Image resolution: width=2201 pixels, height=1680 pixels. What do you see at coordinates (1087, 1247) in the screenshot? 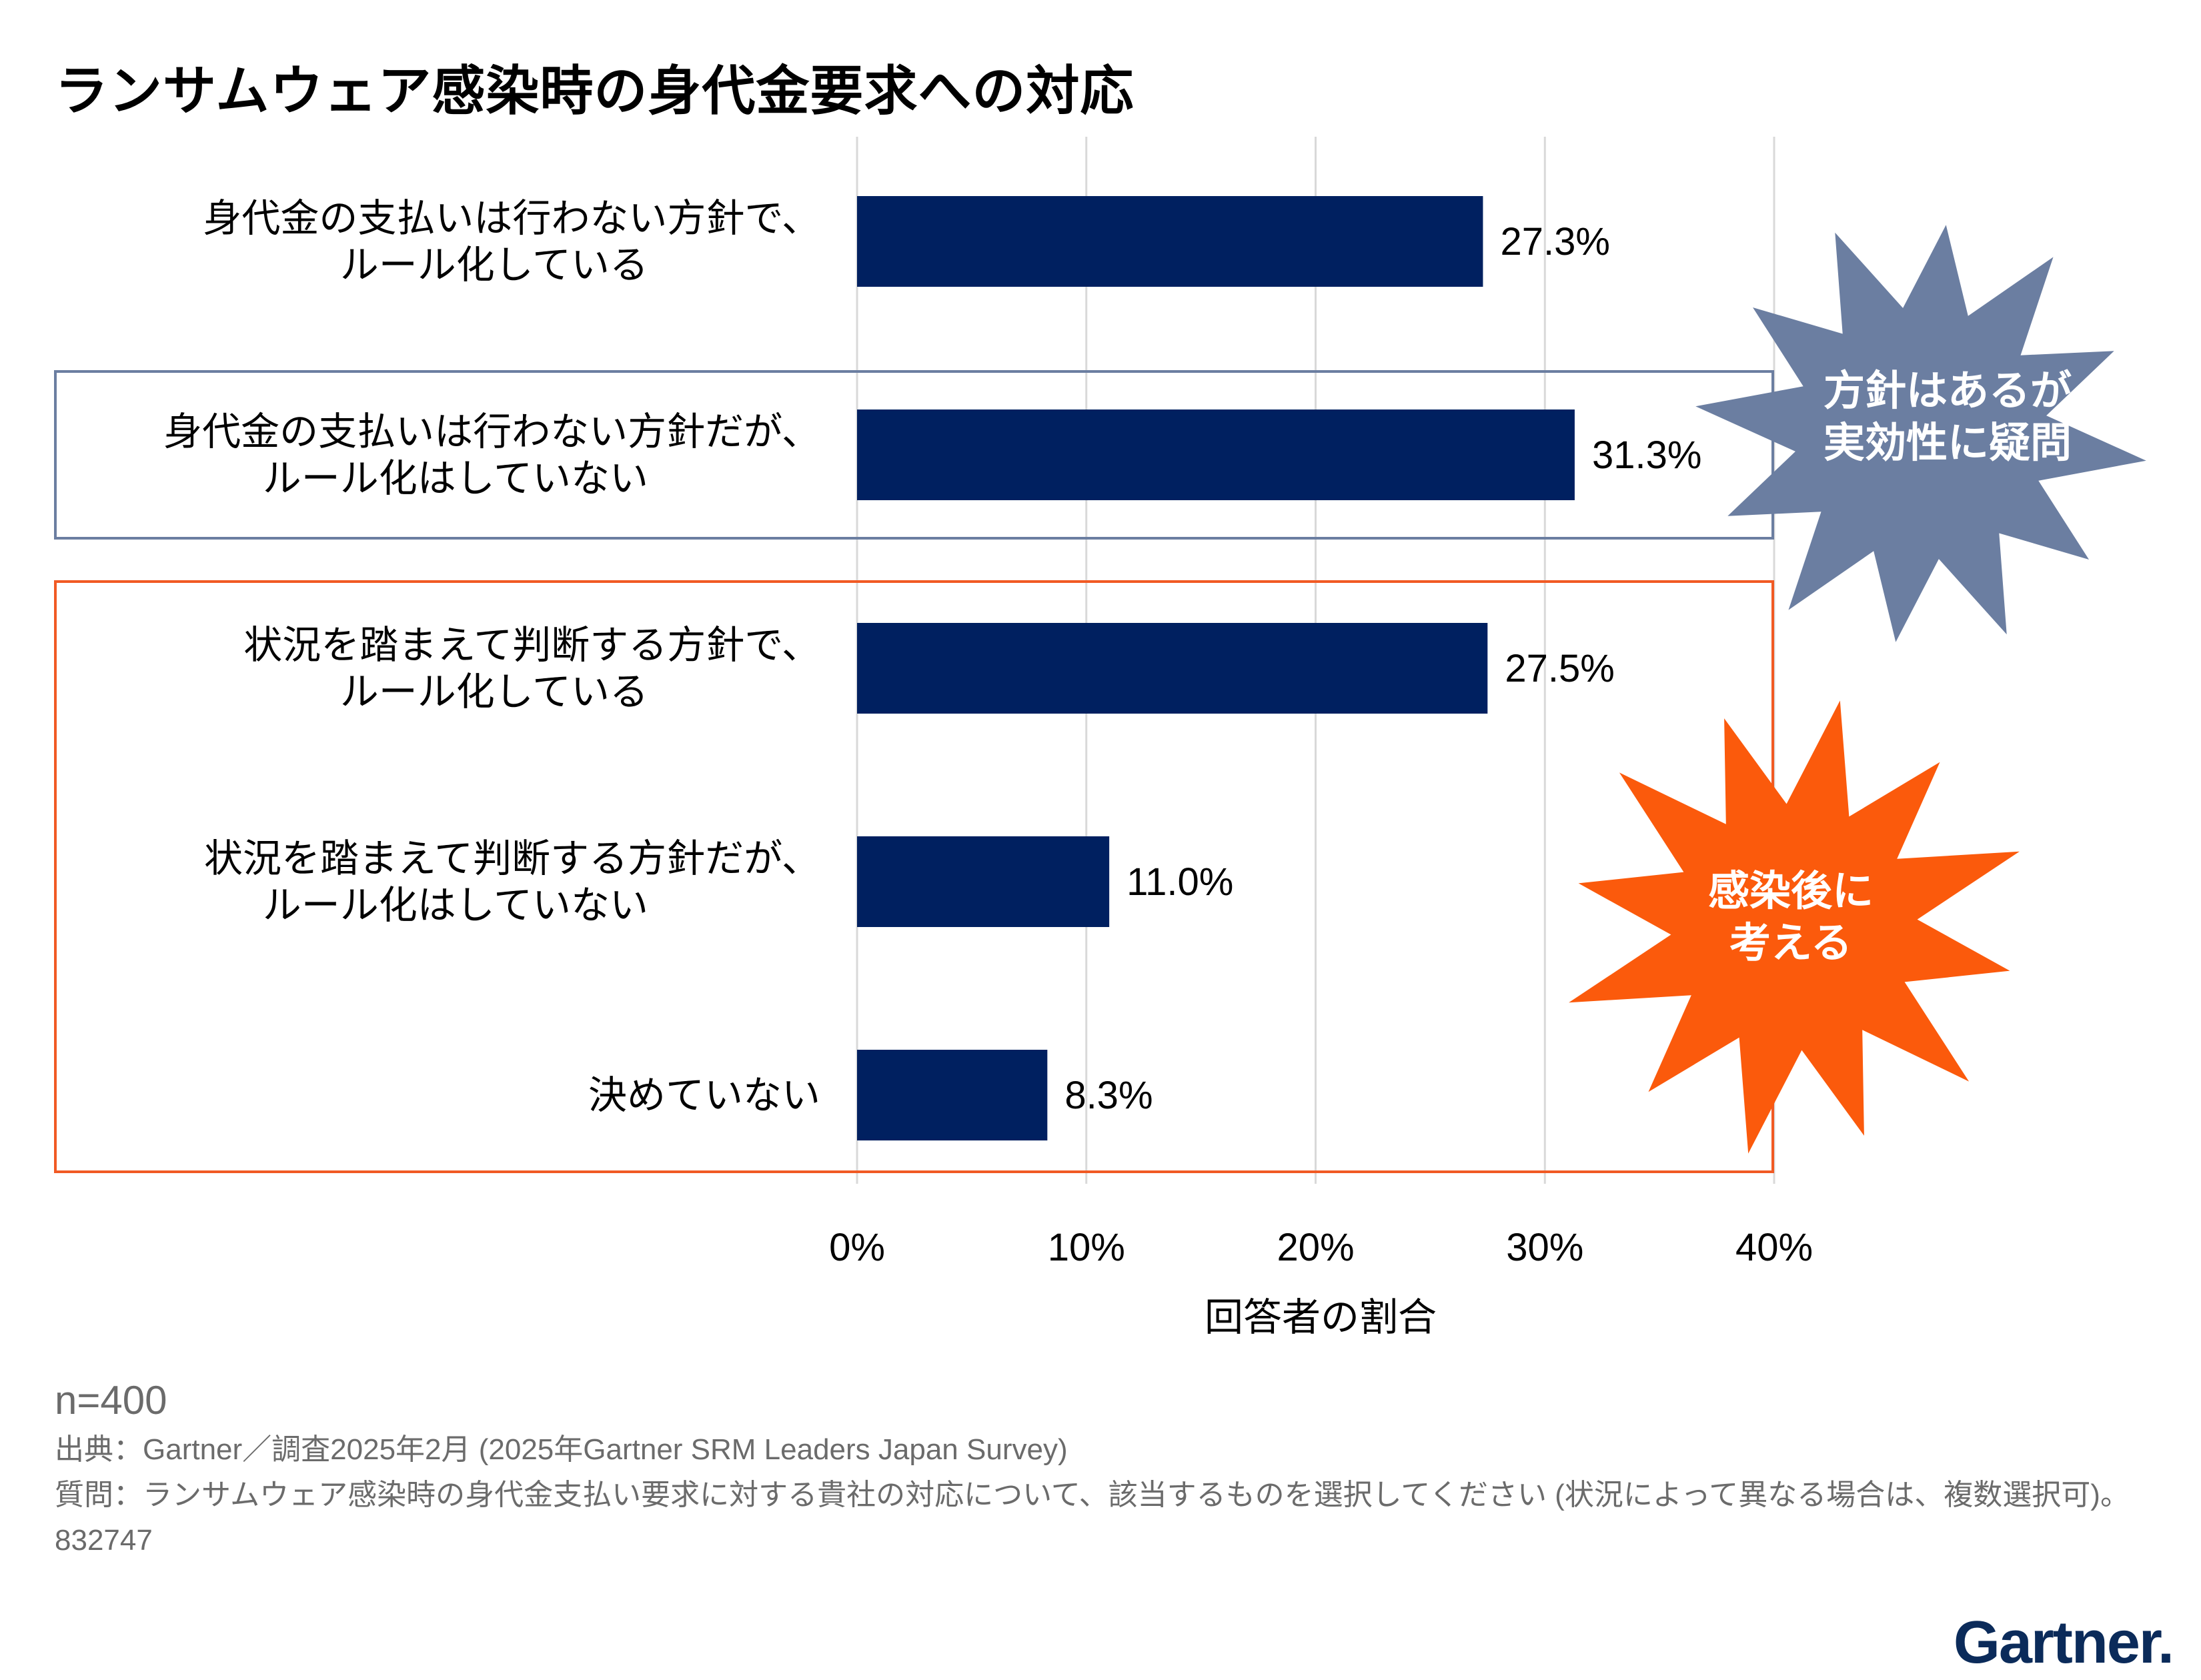
I see `x-tick-label-10: 10%` at bounding box center [1087, 1247].